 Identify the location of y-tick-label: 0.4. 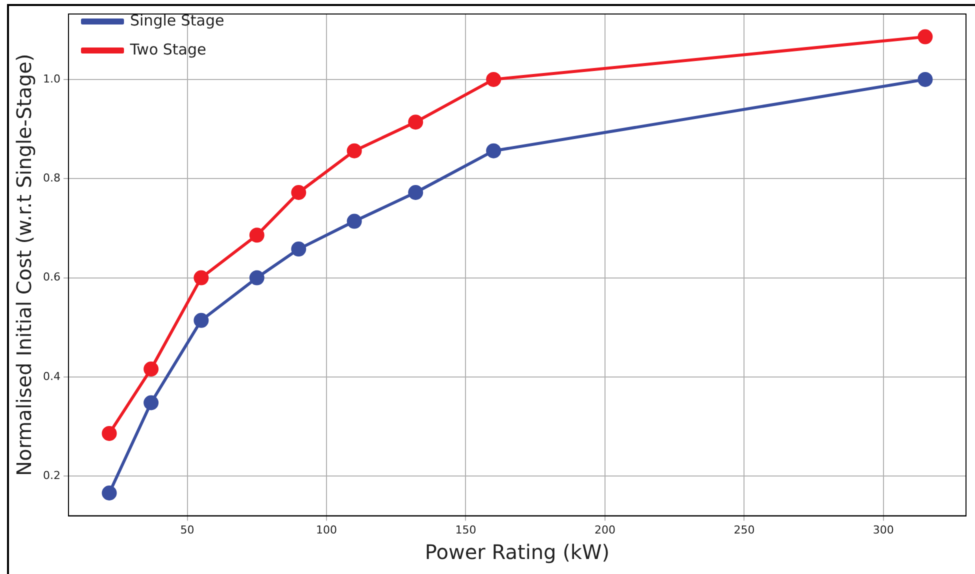
(51, 376).